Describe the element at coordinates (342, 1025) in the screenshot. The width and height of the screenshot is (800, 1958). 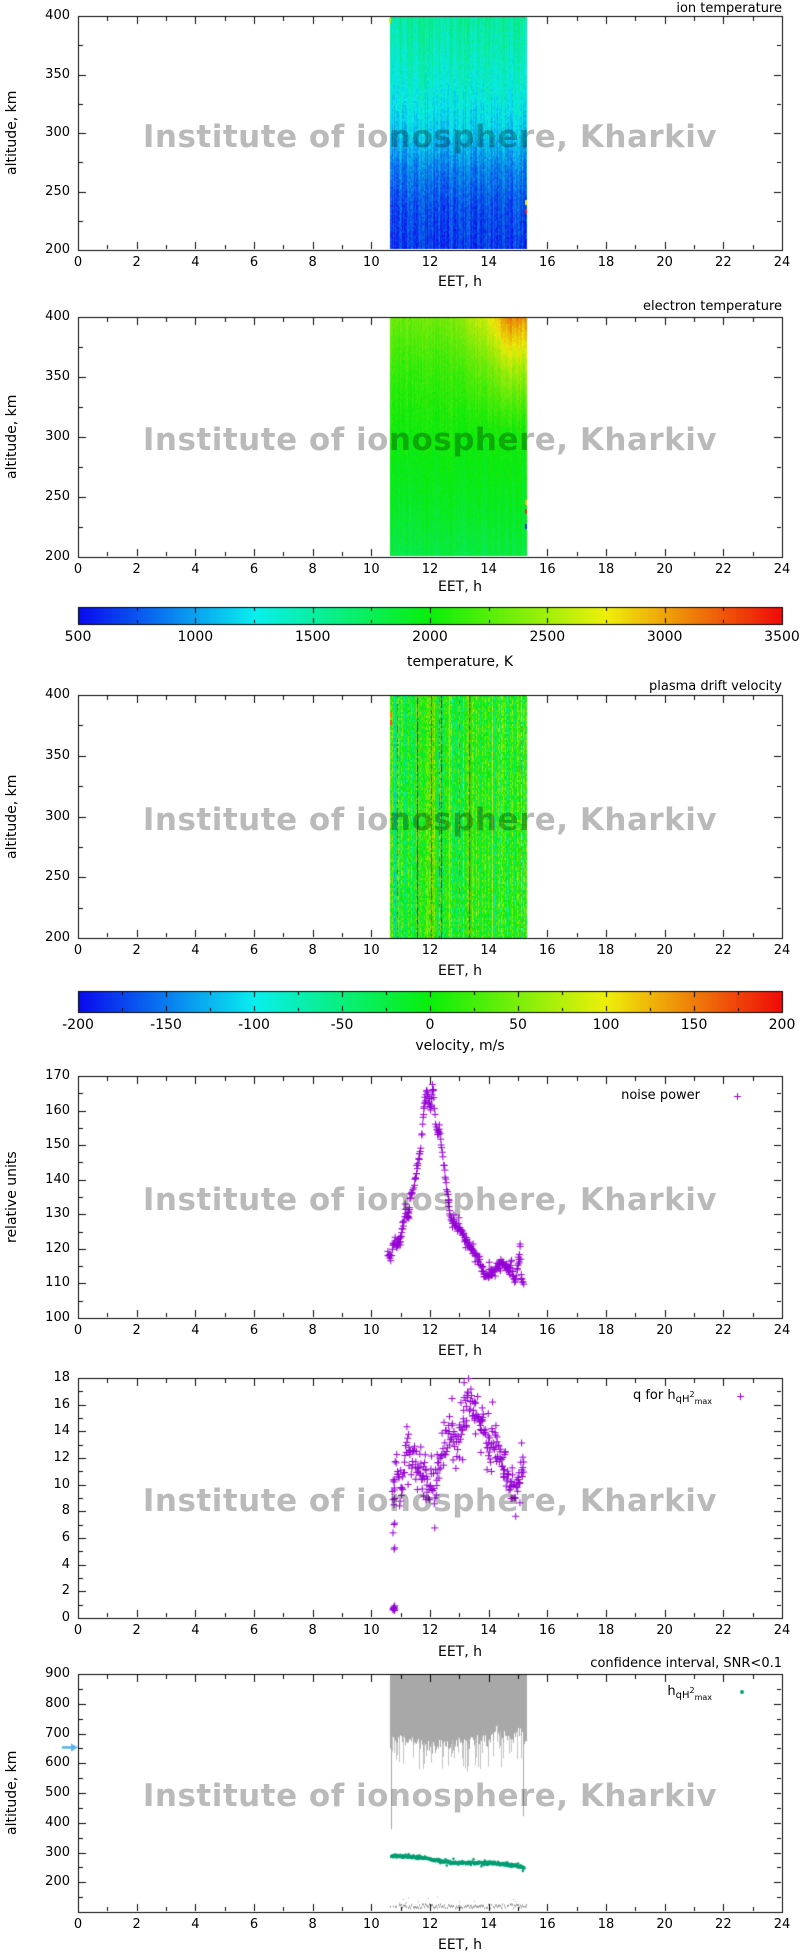
I see `colorbar-tick-label: -50` at that location.